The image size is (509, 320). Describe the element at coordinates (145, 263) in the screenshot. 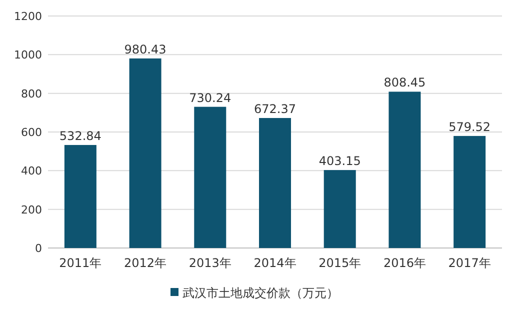

I see `x-tick-label: 2012年` at that location.